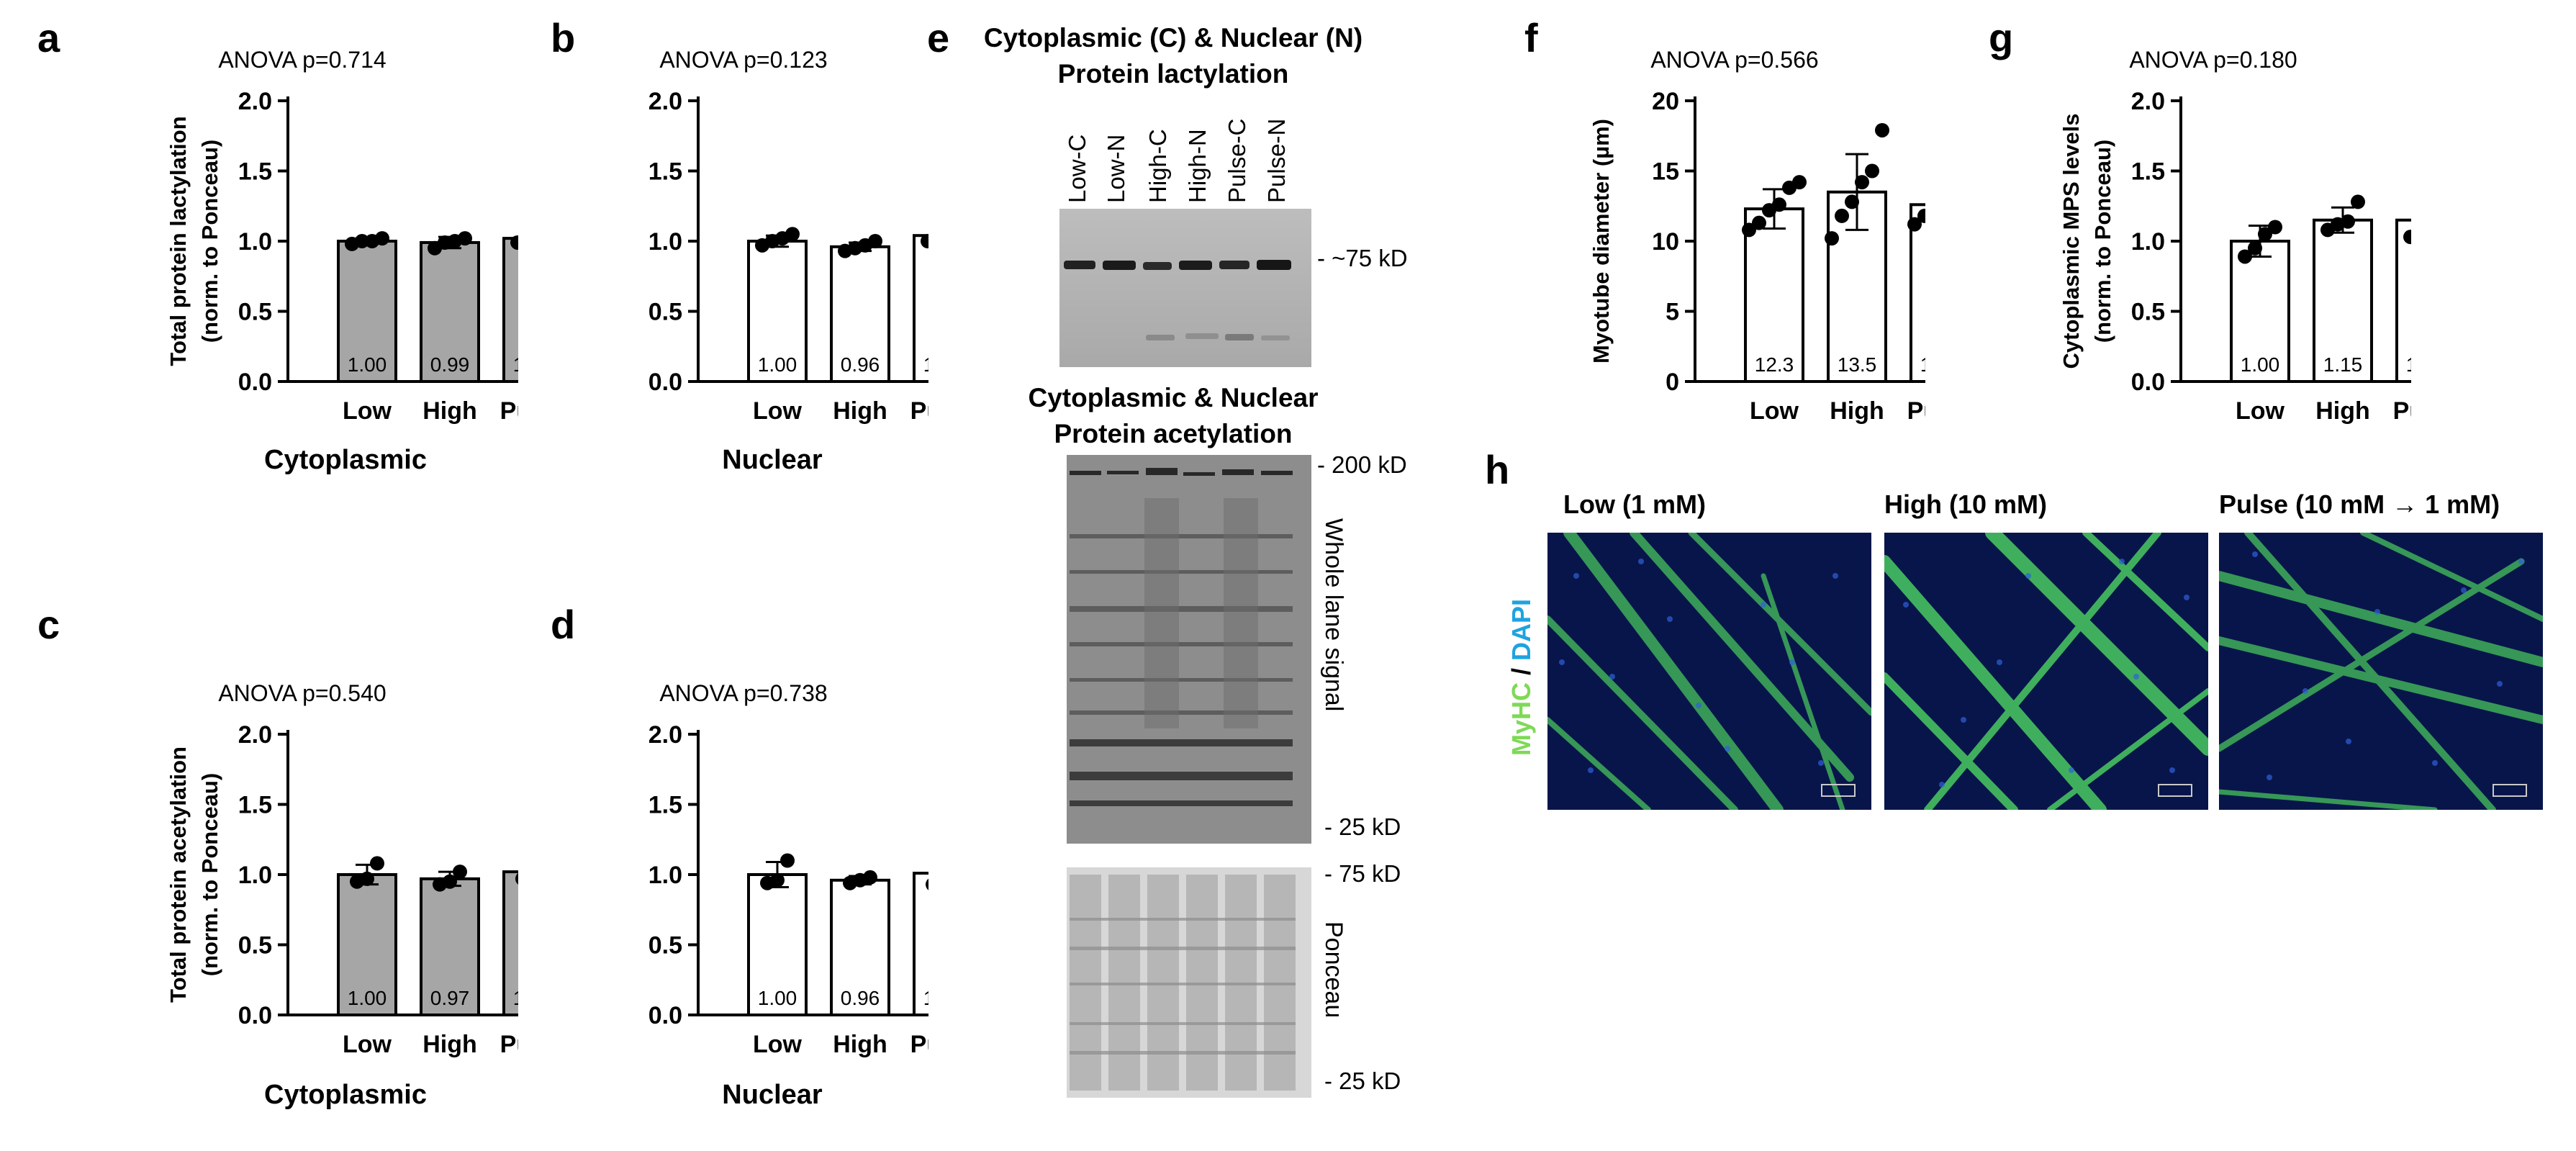 This screenshot has height=1151, width=2576. Describe the element at coordinates (1189, 649) in the screenshot. I see `acetylation-blot` at that location.